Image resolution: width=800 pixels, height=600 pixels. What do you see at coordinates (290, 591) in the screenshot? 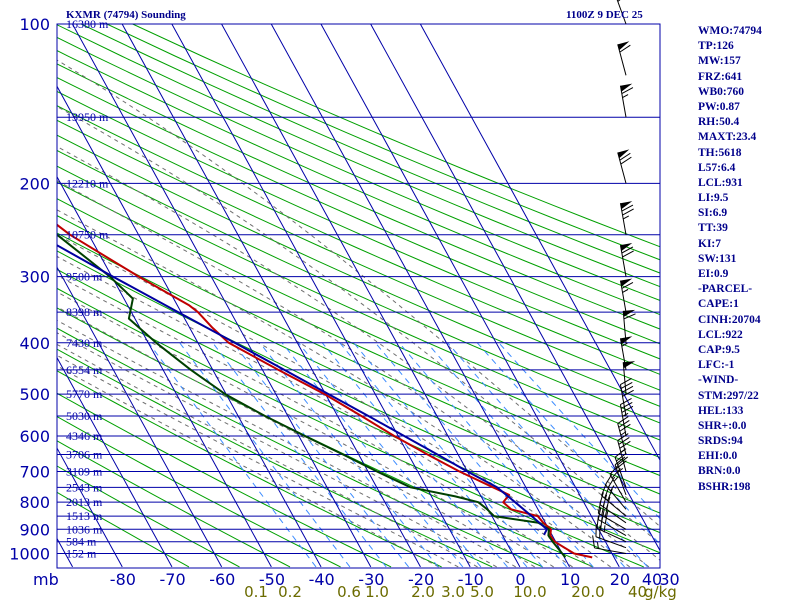
I see `mixing-ratio-label: 0.2` at bounding box center [290, 591].